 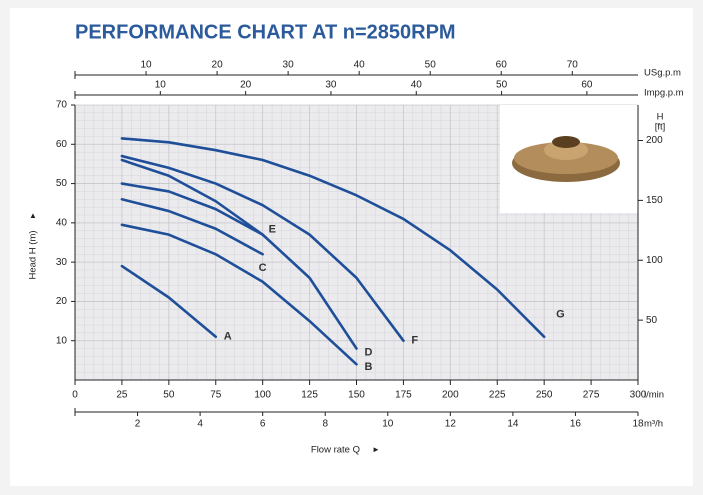 I want to click on x-tick-label: 250, so click(x=544, y=395).